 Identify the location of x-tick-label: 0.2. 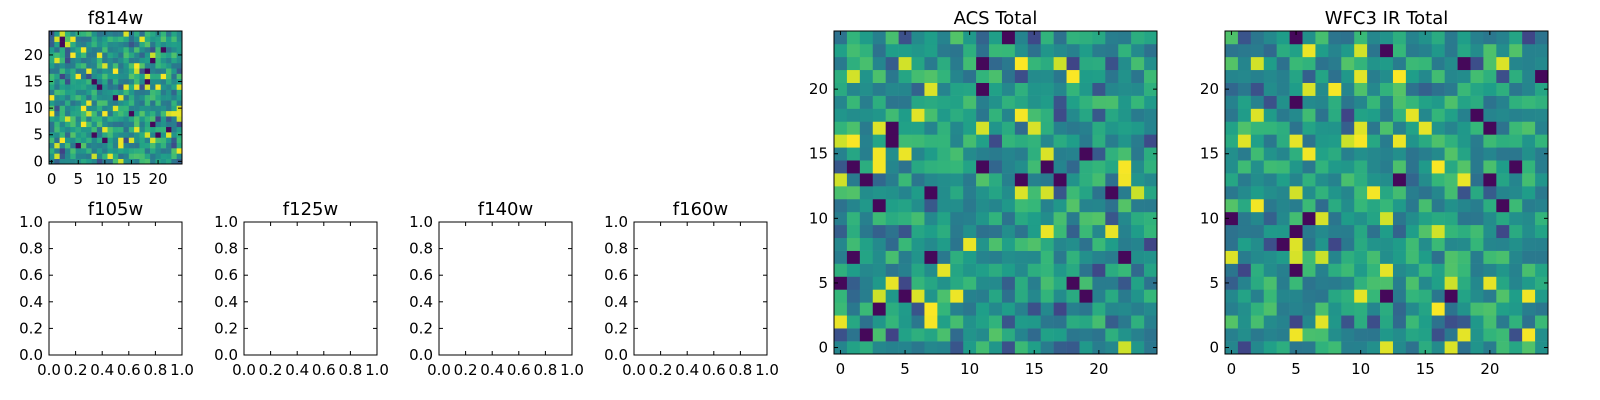
(271, 370).